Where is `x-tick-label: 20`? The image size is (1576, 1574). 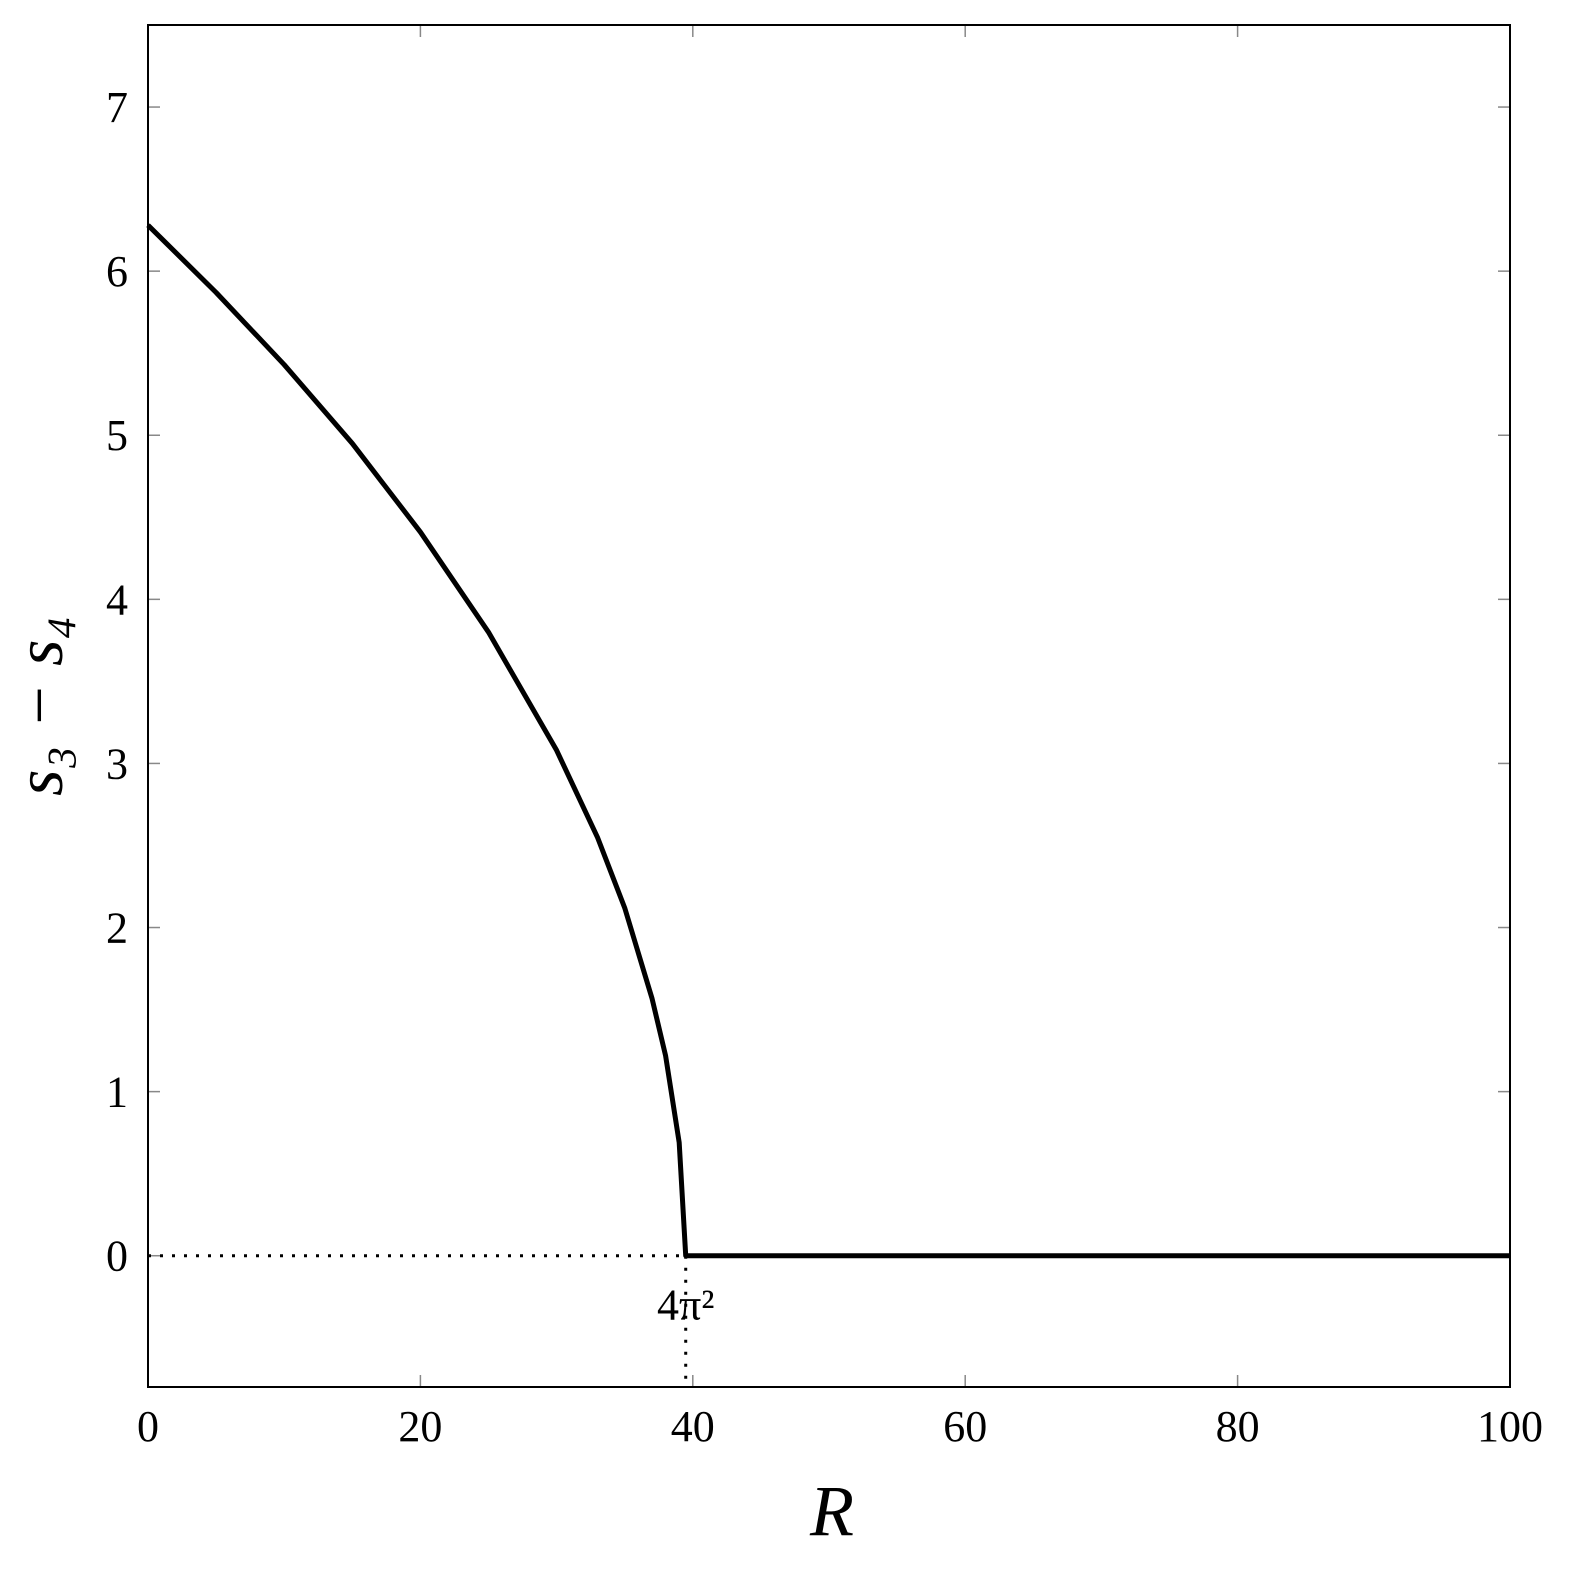 x-tick-label: 20 is located at coordinates (420, 1426).